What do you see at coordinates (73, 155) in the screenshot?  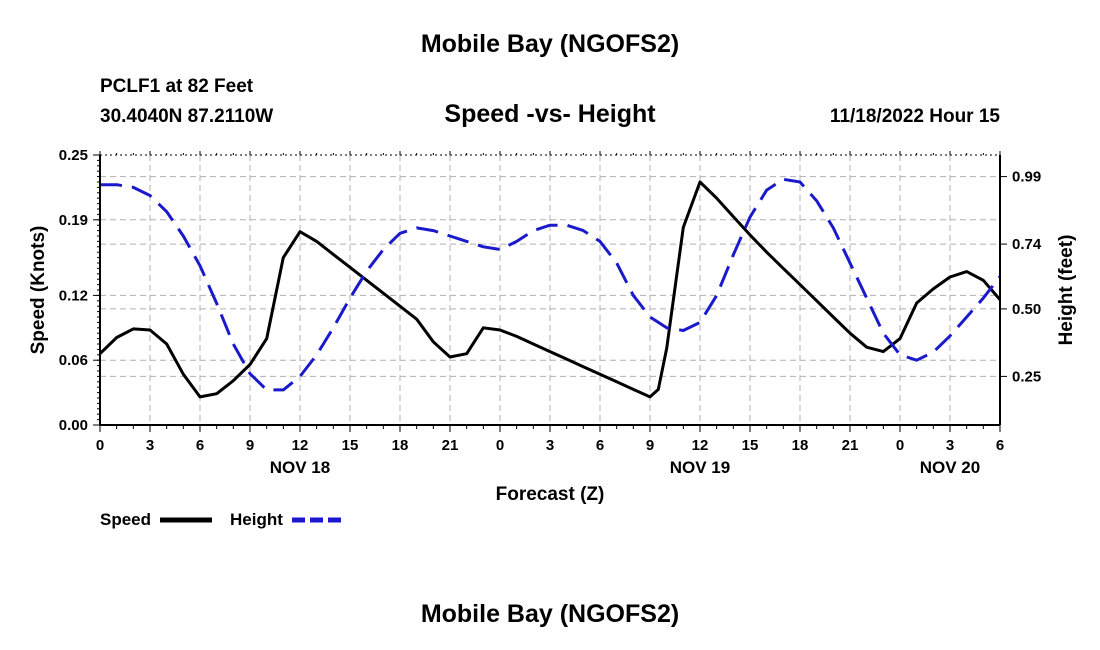 I see `y-tick-label: 0.25` at bounding box center [73, 155].